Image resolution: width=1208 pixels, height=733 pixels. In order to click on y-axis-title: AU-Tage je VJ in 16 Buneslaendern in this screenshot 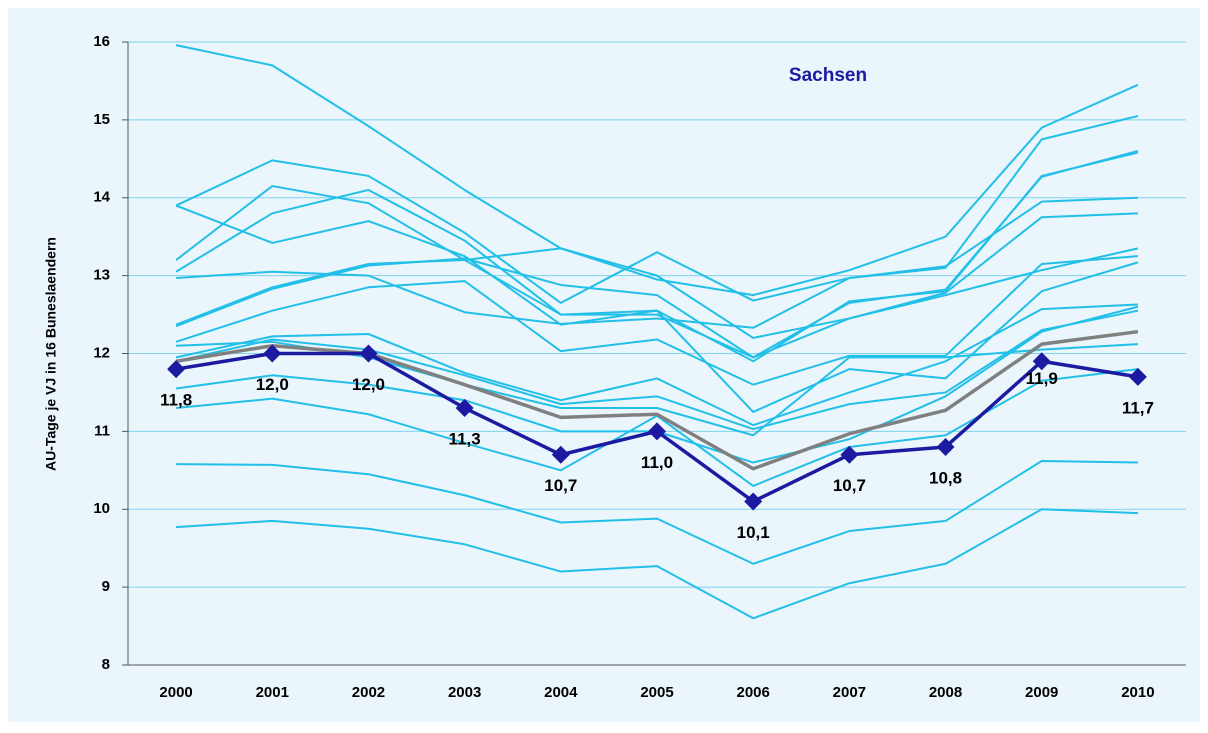, I will do `click(51, 354)`.